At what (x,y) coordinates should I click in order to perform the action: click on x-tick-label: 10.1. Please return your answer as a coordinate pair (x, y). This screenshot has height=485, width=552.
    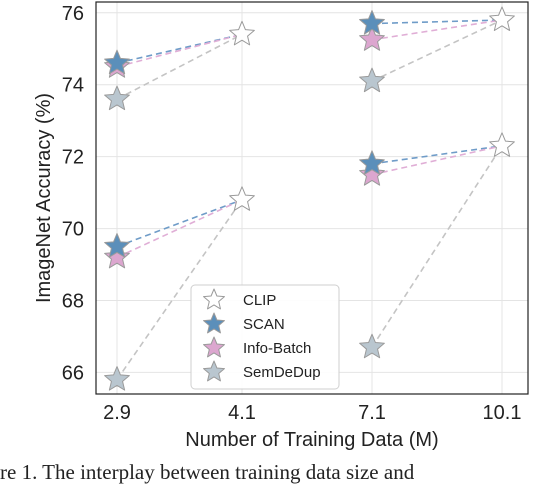
    Looking at the image, I should click on (502, 413).